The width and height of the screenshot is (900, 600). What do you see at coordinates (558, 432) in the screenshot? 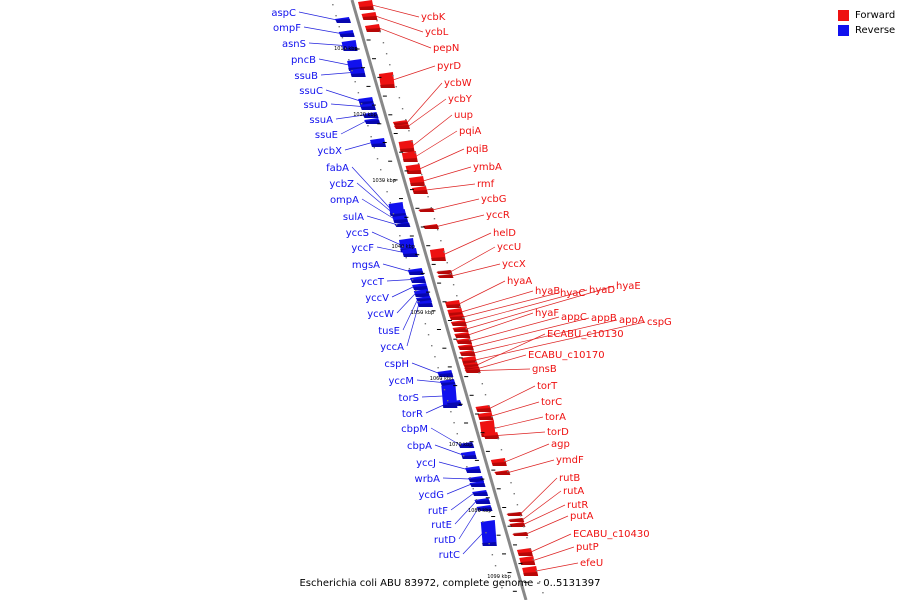
I see `forward-gene-label: torD` at bounding box center [558, 432].